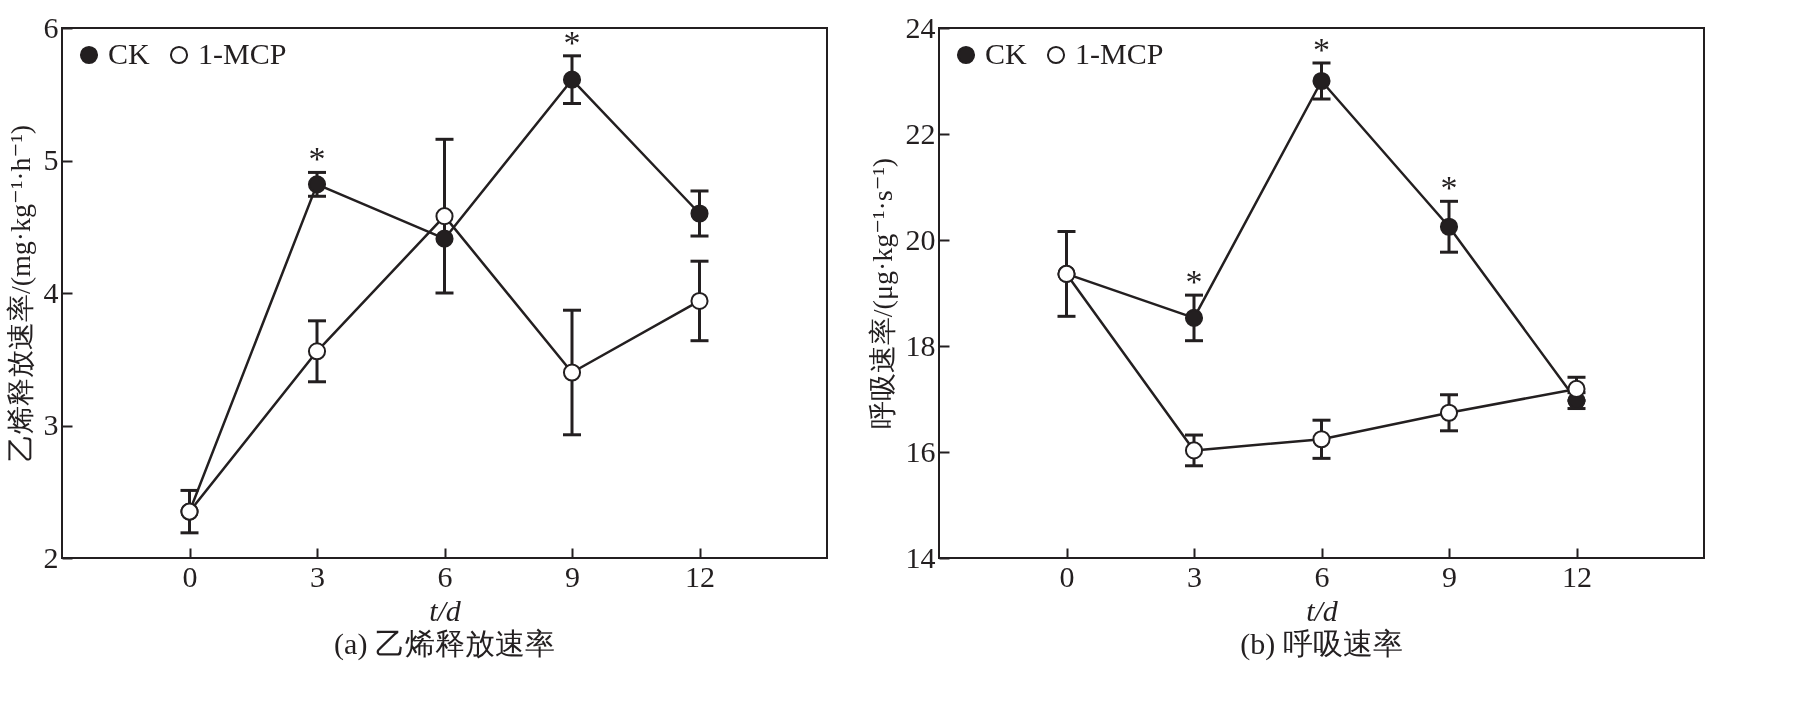 The width and height of the screenshot is (1812, 723). Describe the element at coordinates (51, 424) in the screenshot. I see `y-tick-label: 3` at that location.